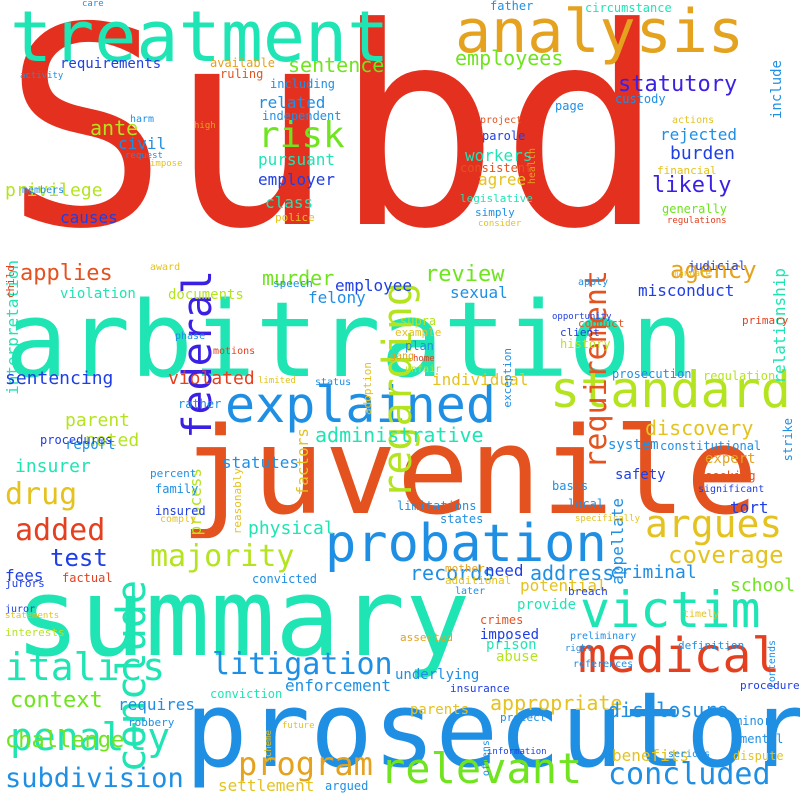 This screenshot has height=800, width=800. Describe the element at coordinates (749, 507) in the screenshot. I see `word-tort: tort` at that location.